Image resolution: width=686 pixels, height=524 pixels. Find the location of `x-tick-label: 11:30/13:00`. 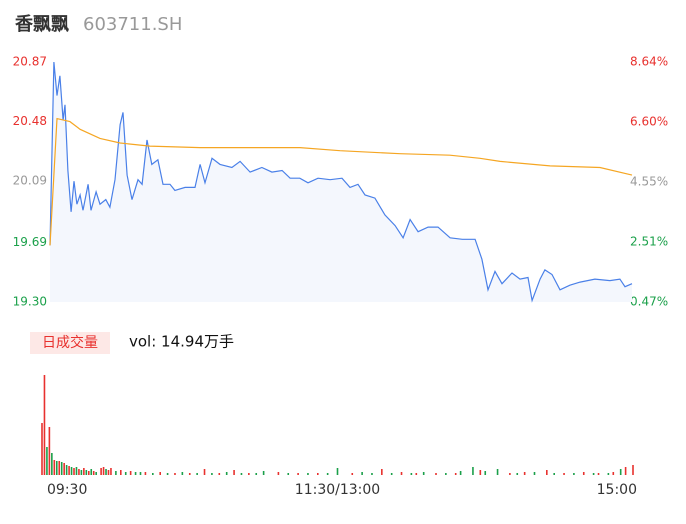

x-tick-label: 11:30/13:00 is located at coordinates (337, 490).